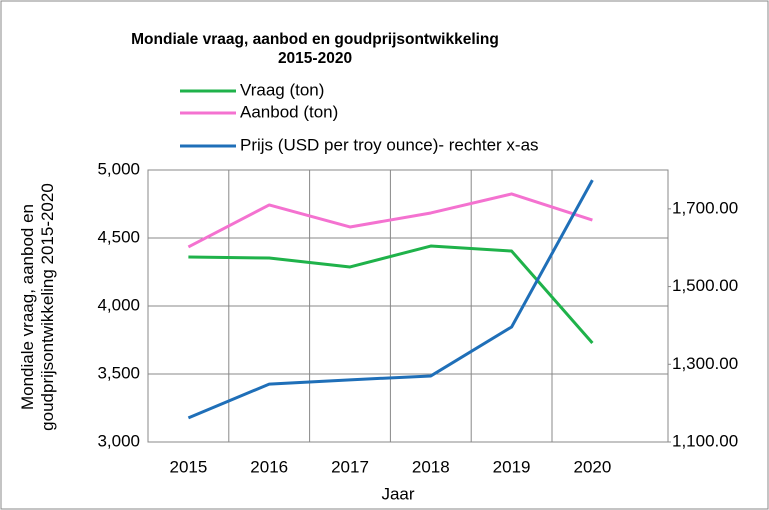 Image resolution: width=769 pixels, height=510 pixels. Describe the element at coordinates (431, 466) in the screenshot. I see `x-tick-label: 2018` at that location.